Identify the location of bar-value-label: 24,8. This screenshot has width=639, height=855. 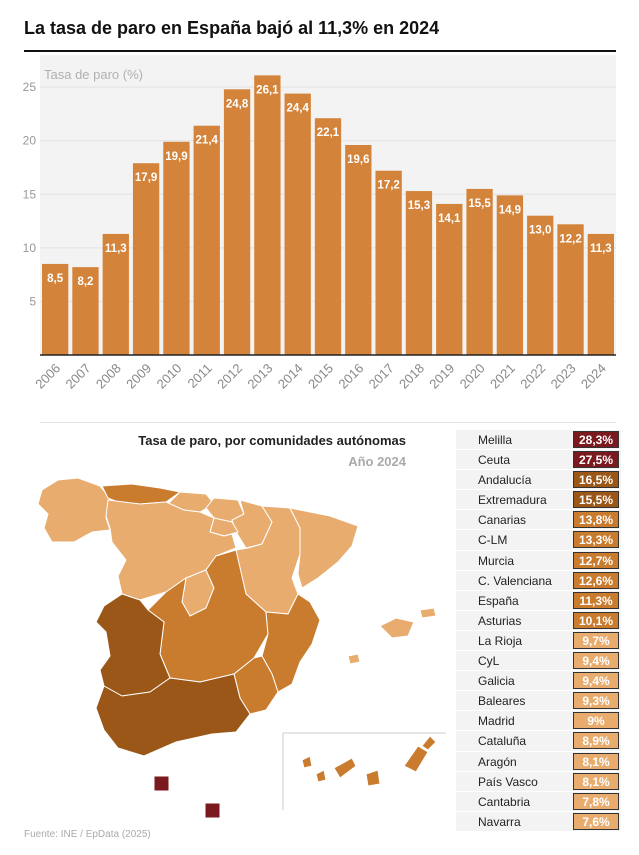
(237, 104).